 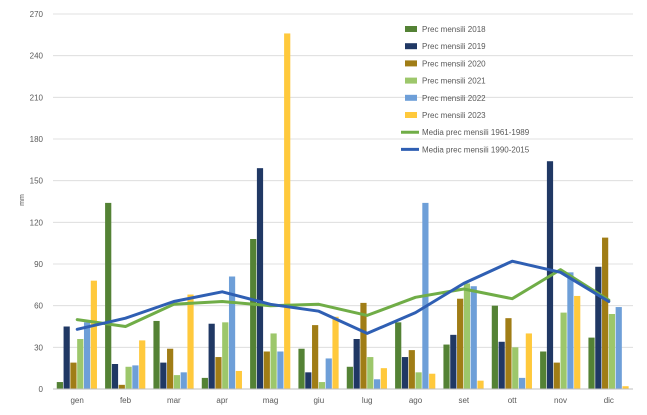 What do you see at coordinates (416, 400) in the screenshot?
I see `x-tick-label: ago` at bounding box center [416, 400].